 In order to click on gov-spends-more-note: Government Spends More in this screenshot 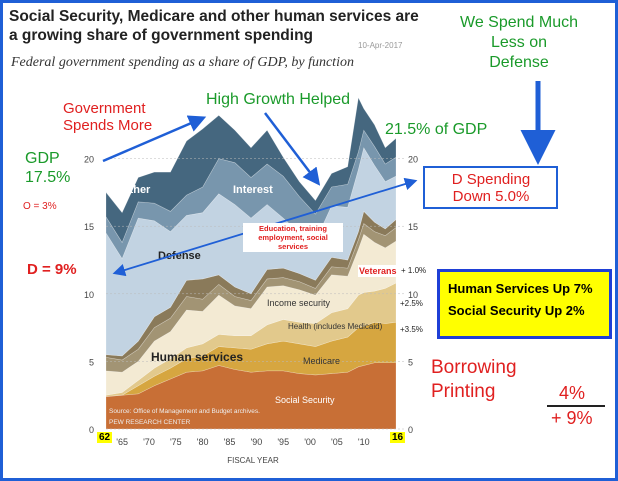, I will do `click(108, 117)`.